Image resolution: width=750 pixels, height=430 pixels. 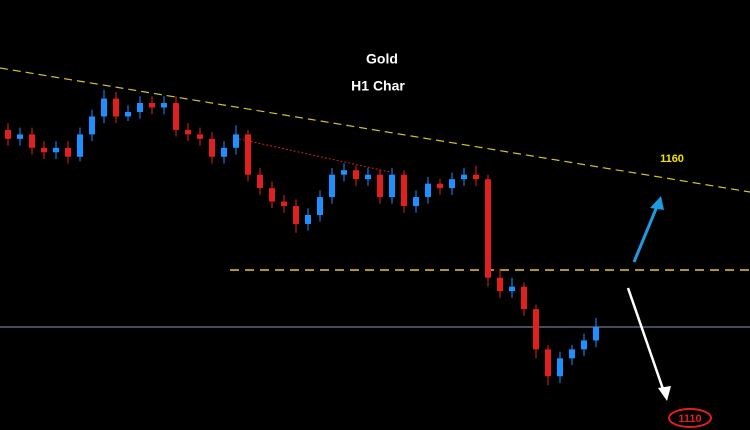 What do you see at coordinates (646, 233) in the screenshot?
I see `up-arrow` at bounding box center [646, 233].